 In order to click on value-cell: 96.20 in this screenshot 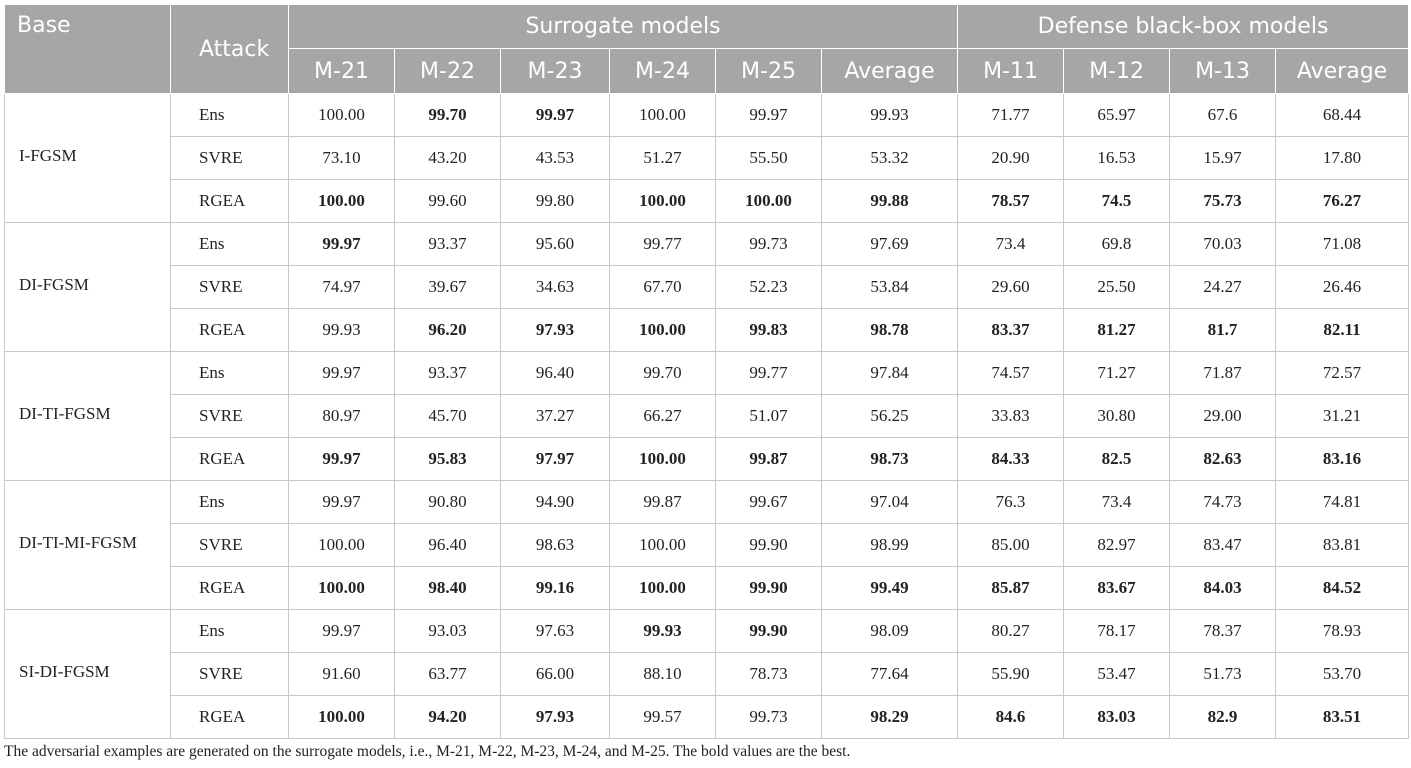, I will do `click(447, 330)`.